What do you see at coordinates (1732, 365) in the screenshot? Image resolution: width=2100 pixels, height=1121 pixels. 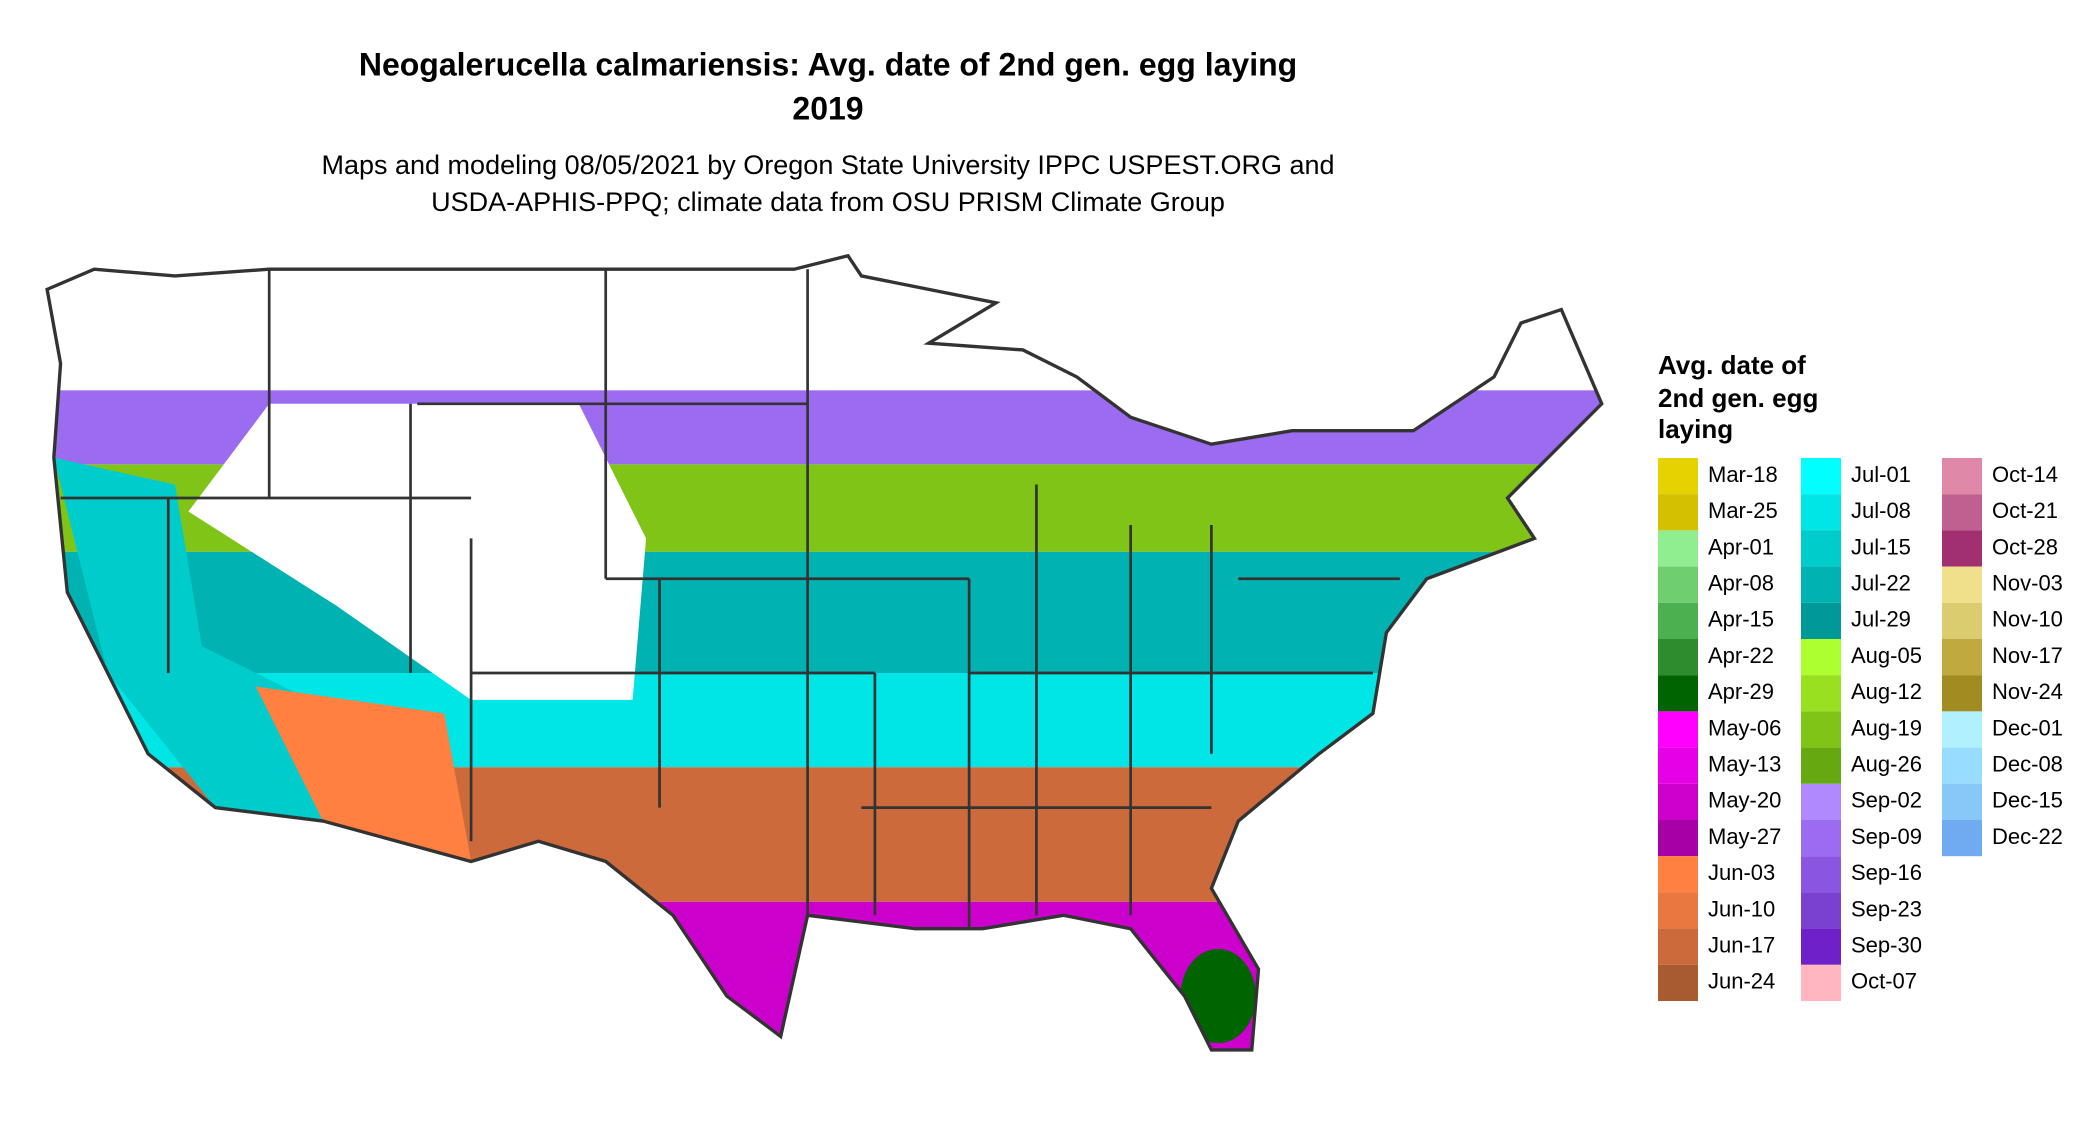 I see `legend-title: Avg. date of` at bounding box center [1732, 365].